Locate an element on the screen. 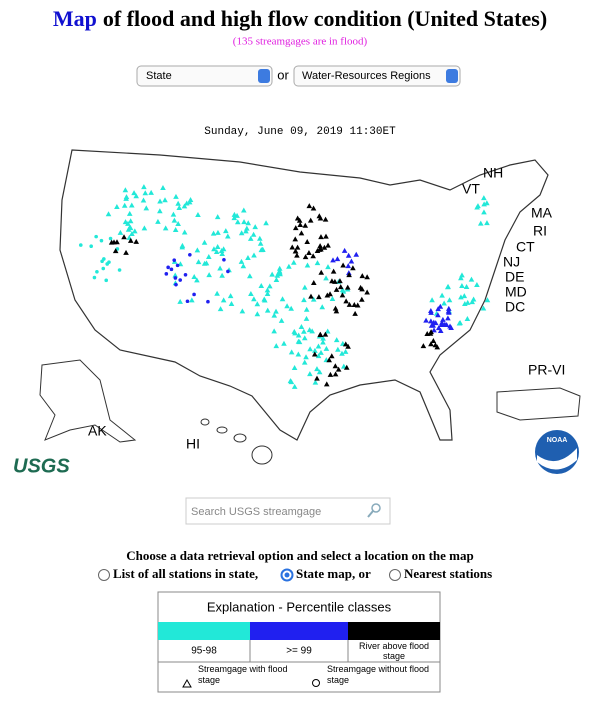 This screenshot has width=600, height=704. radio is located at coordinates (104, 575).